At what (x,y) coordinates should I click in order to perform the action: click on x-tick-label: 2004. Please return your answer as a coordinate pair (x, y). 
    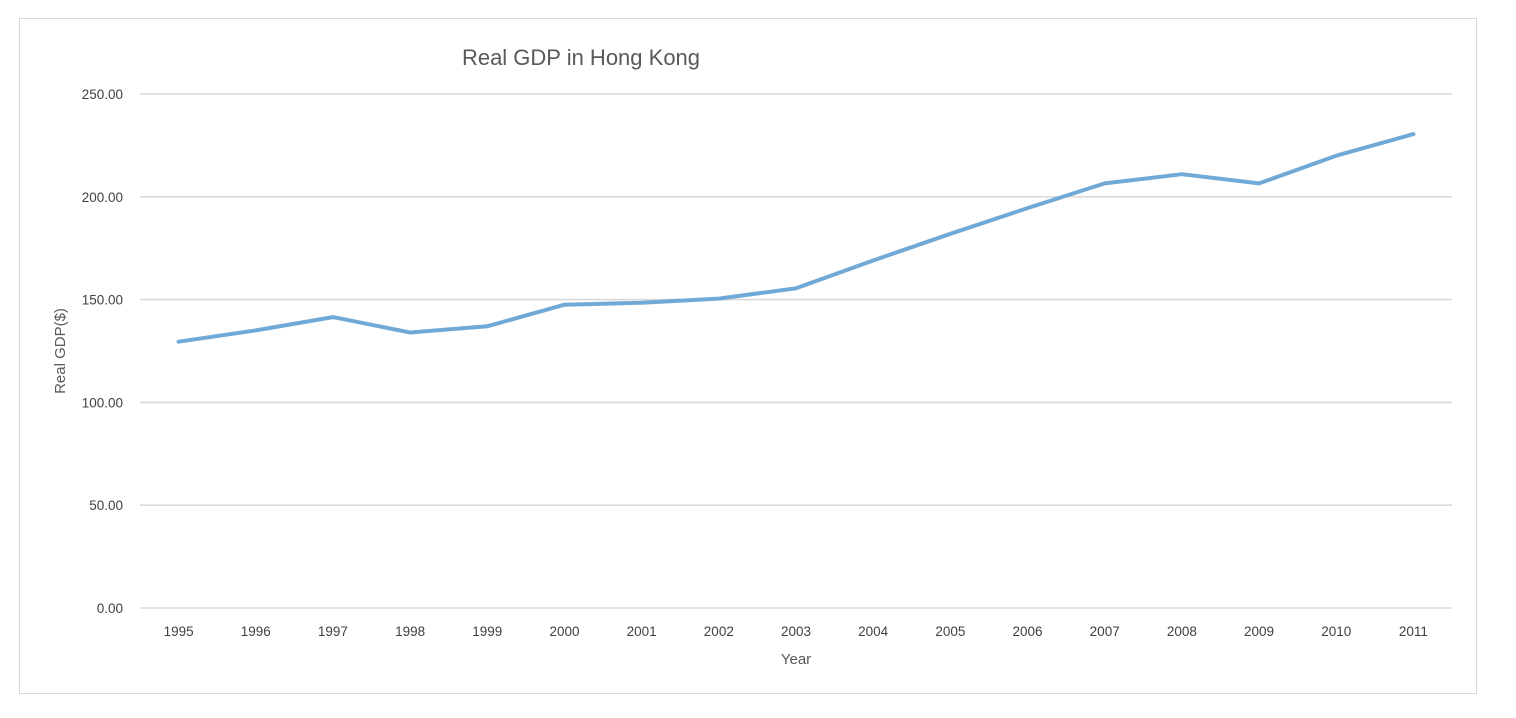
    Looking at the image, I should click on (873, 631).